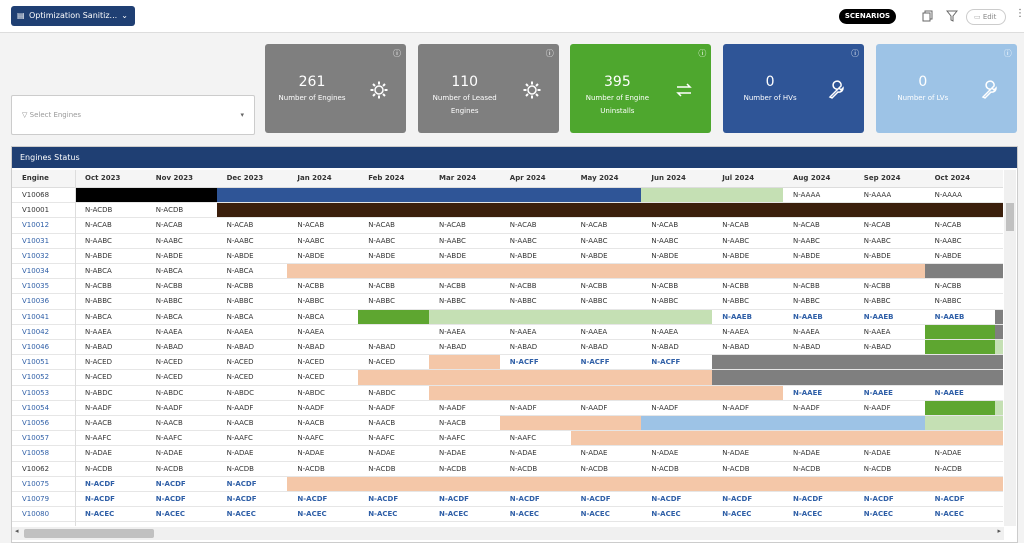 The width and height of the screenshot is (1024, 543). I want to click on engine-name: V10053, so click(36, 392).